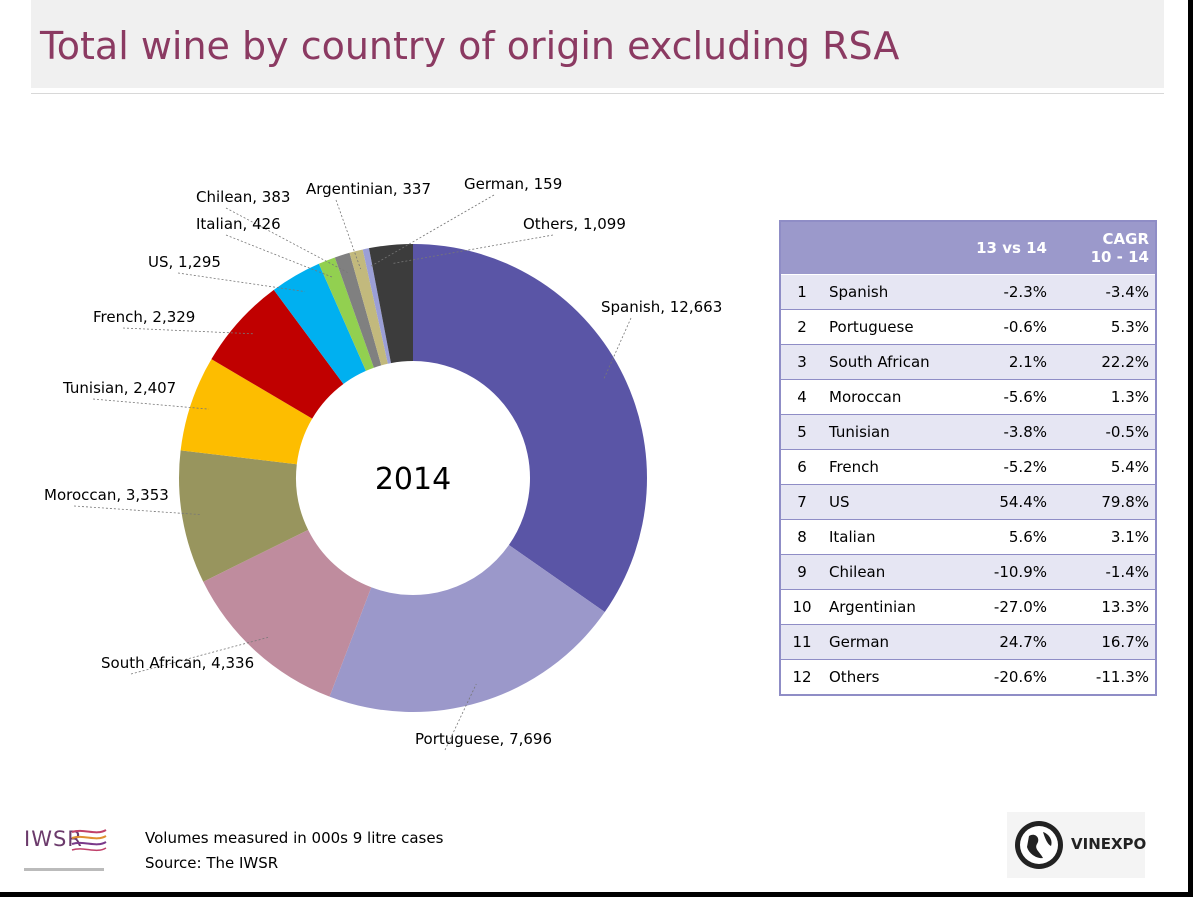  I want to click on table-cell-rank: 12, so click(801, 677).